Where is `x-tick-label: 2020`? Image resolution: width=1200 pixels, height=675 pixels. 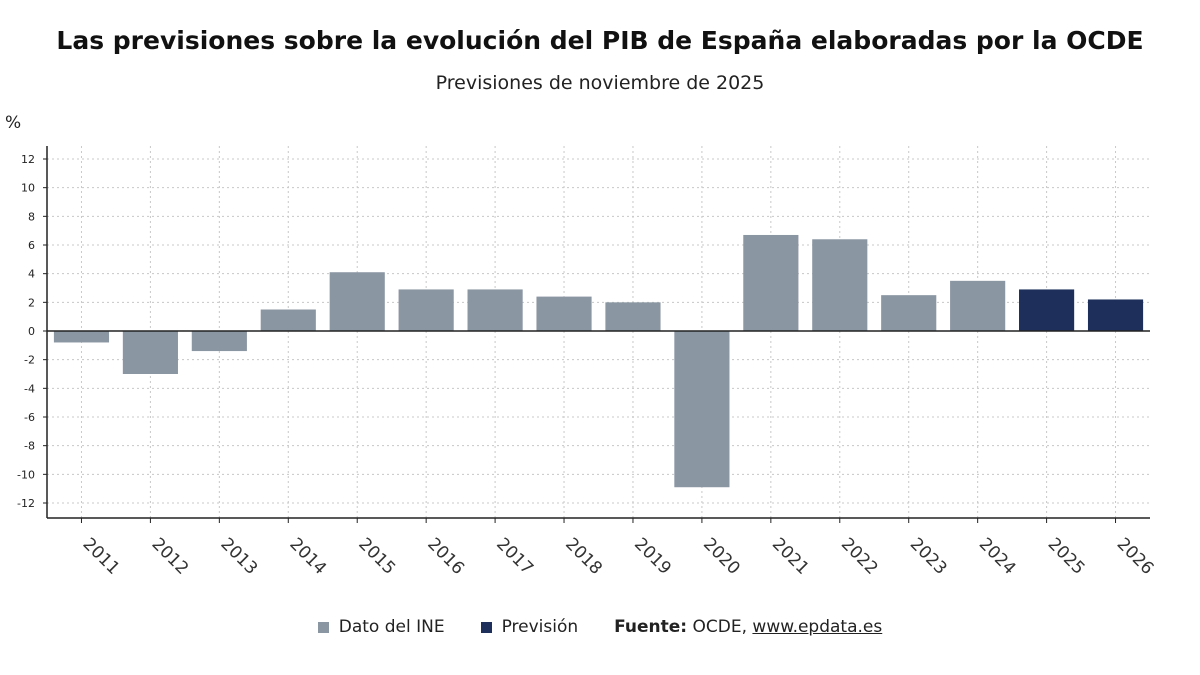
x-tick-label: 2020 is located at coordinates (721, 556).